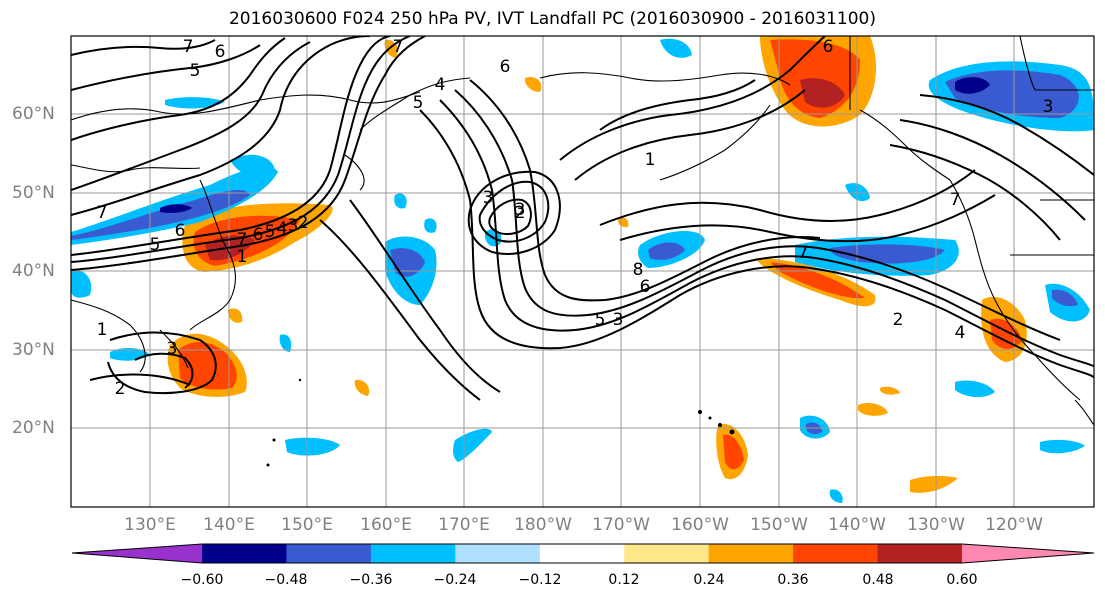  I want to click on lat-label: 30°N, so click(33, 350).